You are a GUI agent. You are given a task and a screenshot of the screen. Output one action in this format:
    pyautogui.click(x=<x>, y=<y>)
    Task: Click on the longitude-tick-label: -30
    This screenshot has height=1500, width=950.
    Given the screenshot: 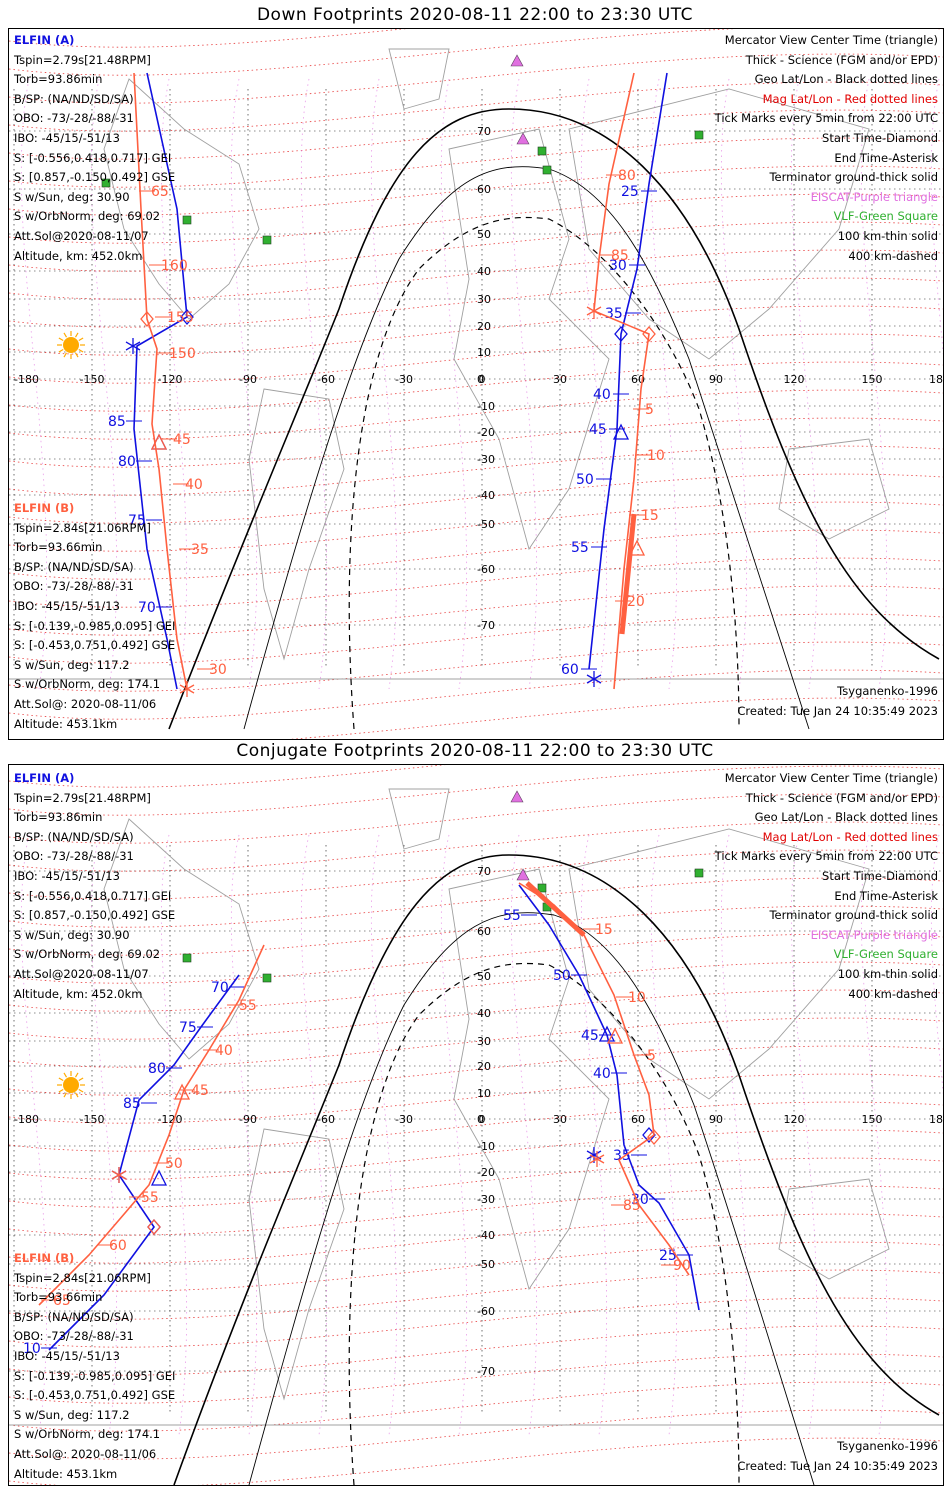 What is the action you would take?
    pyautogui.click(x=404, y=379)
    